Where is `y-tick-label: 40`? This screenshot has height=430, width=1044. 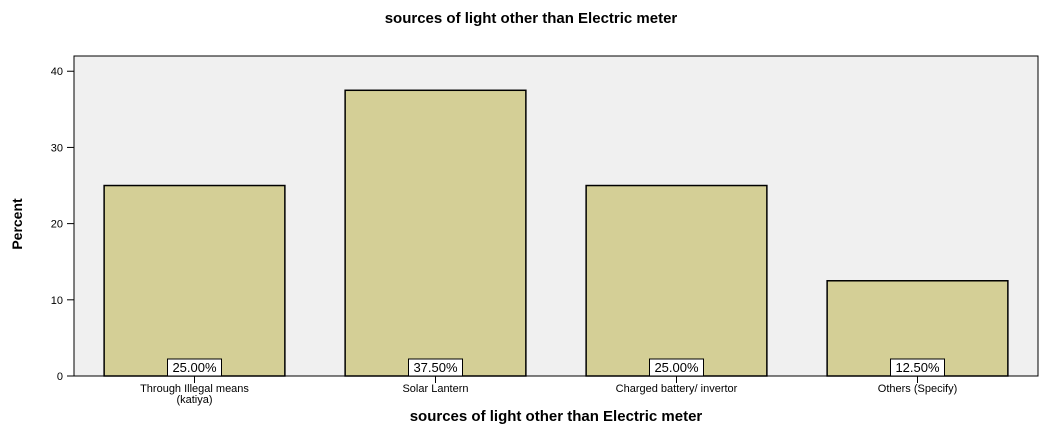
y-tick-label: 40 is located at coordinates (57, 72).